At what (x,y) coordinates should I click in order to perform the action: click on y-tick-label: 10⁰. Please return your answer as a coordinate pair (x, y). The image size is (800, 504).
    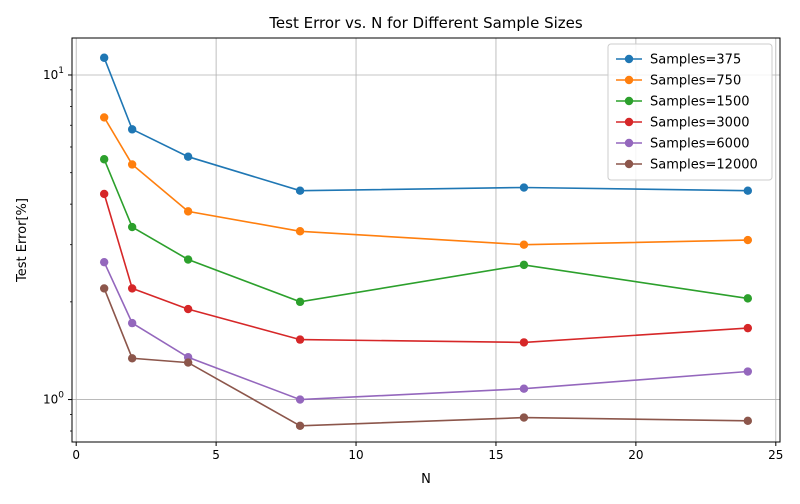
    Looking at the image, I should click on (53, 399).